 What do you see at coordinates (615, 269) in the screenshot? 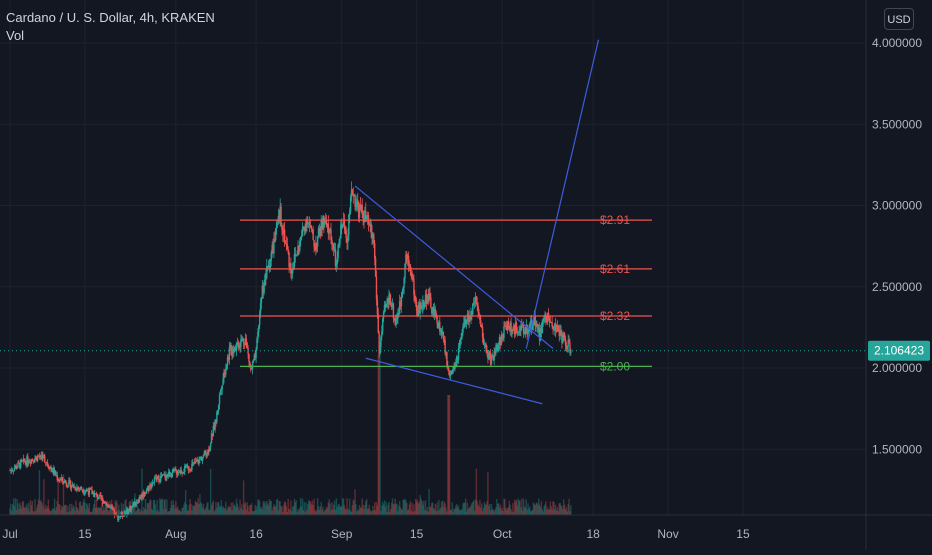
I see `level-label: $2.61` at bounding box center [615, 269].